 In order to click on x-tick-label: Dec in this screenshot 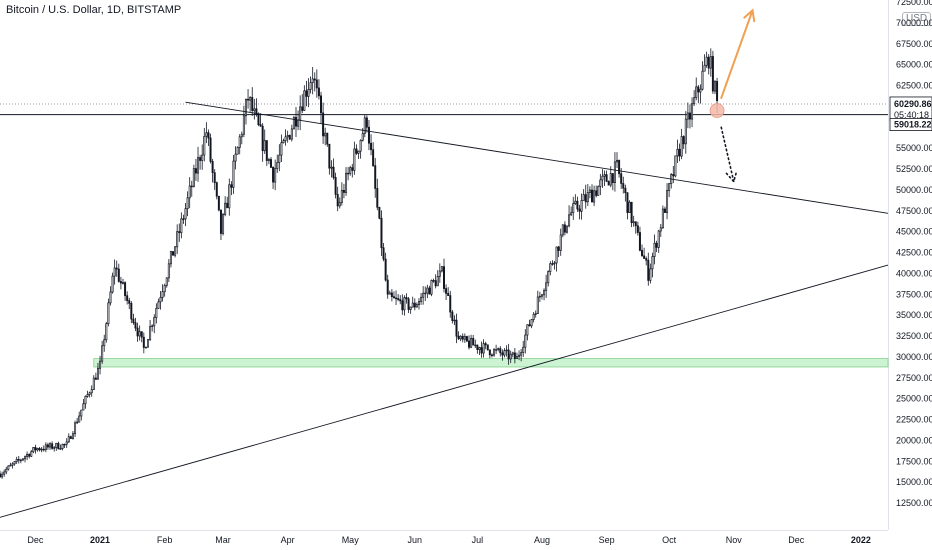, I will do `click(35, 540)`.